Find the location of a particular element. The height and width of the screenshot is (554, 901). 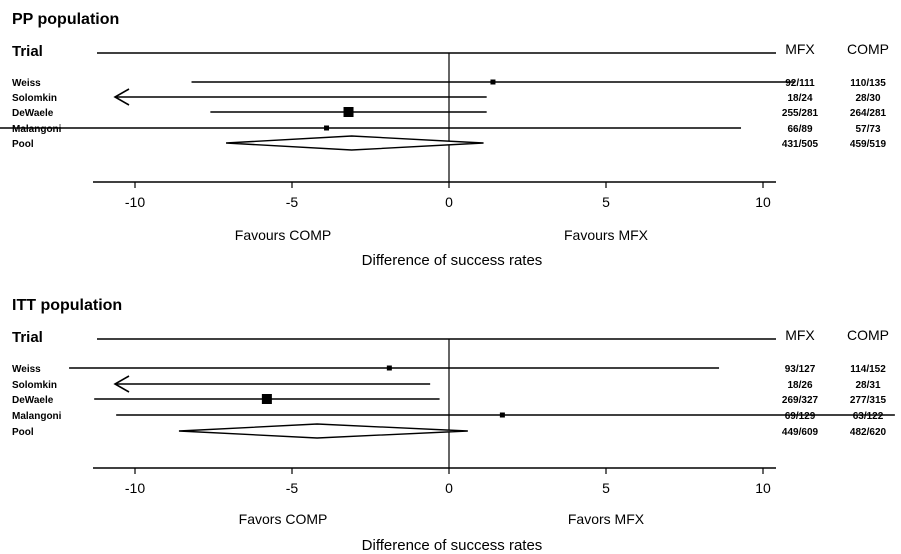

favour-left-label: Favors COMP is located at coordinates (283, 519).